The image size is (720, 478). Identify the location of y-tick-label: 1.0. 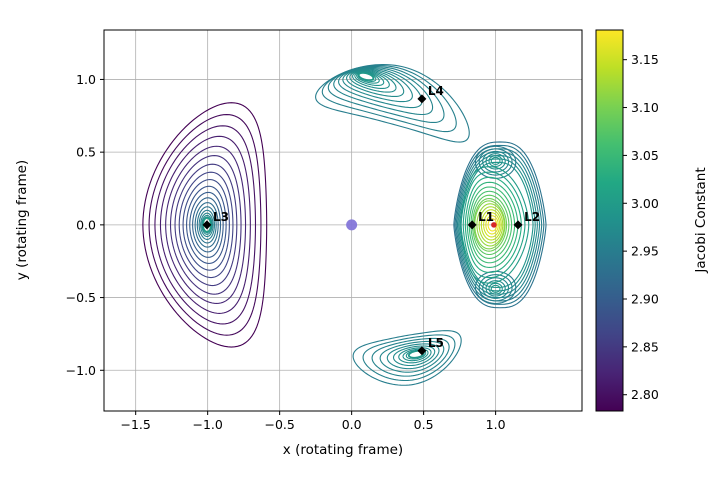
(86, 79).